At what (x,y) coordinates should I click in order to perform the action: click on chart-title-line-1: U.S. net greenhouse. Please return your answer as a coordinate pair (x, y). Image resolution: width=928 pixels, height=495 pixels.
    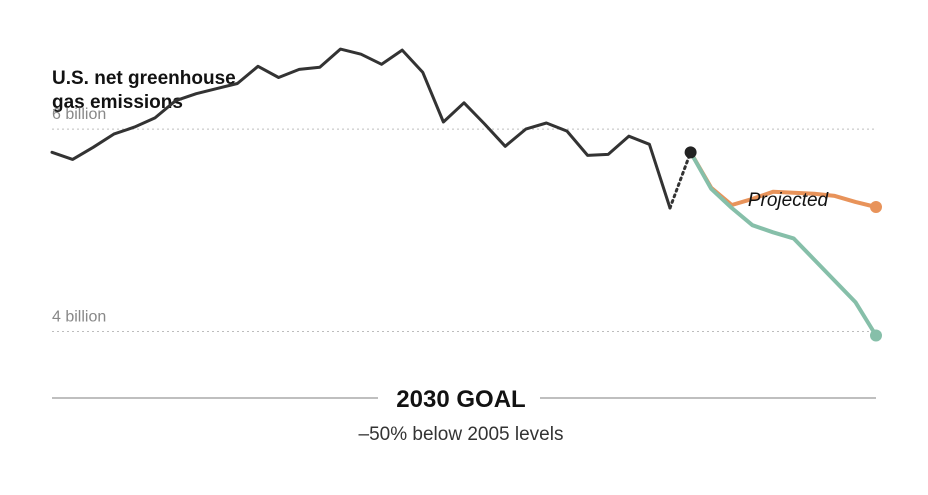
    Looking at the image, I should click on (144, 78).